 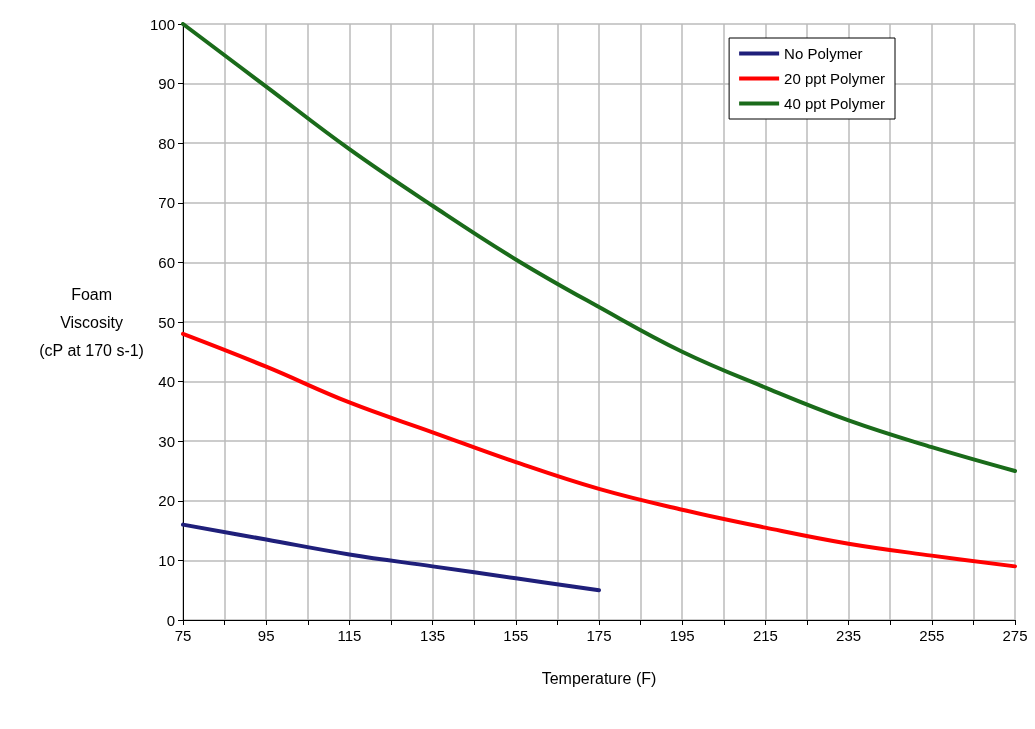 What do you see at coordinates (170, 620) in the screenshot?
I see `y-tick-label: 0` at bounding box center [170, 620].